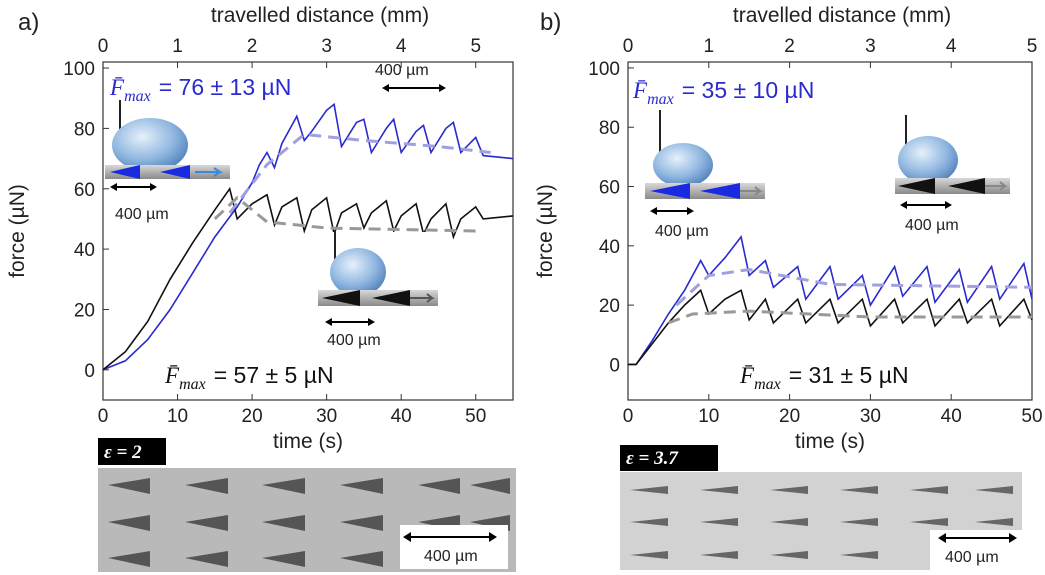 The image size is (1045, 575). What do you see at coordinates (123, 452) in the screenshot?
I see `image-label: ε = 2` at bounding box center [123, 452].